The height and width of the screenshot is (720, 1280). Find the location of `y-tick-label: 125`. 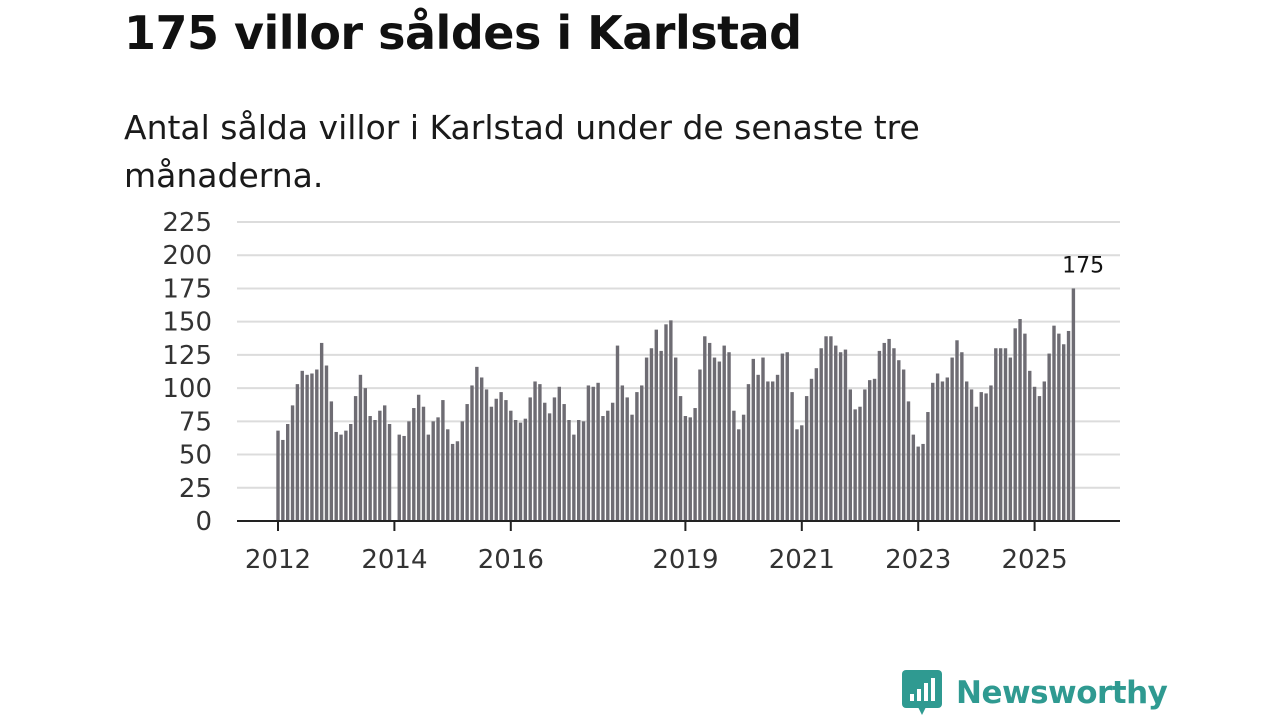

y-tick-label: 125 is located at coordinates (187, 356).